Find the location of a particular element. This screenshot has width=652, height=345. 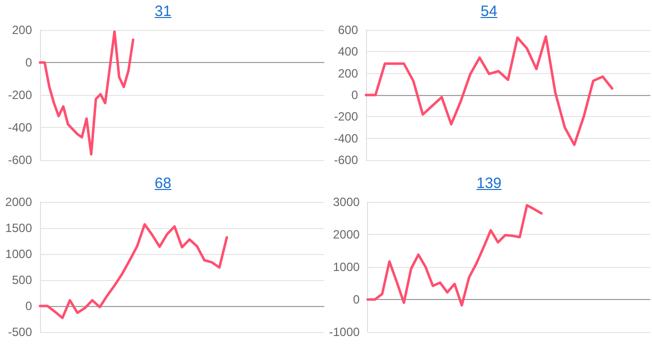

y-tick-label: 500 is located at coordinates (22, 280).